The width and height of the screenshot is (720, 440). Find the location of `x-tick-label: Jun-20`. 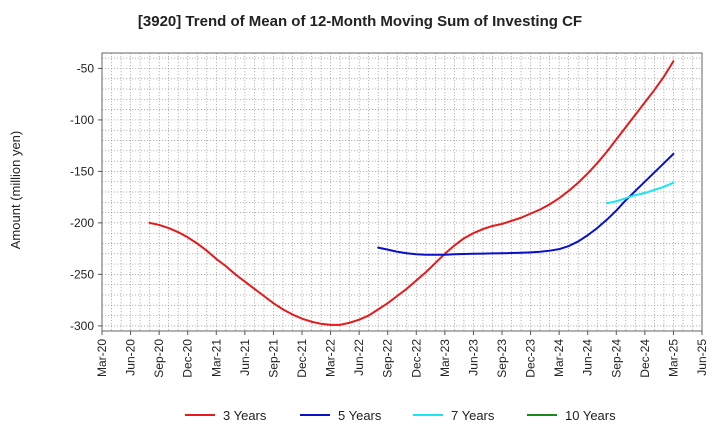

x-tick-label: Jun-20 is located at coordinates (131, 357).